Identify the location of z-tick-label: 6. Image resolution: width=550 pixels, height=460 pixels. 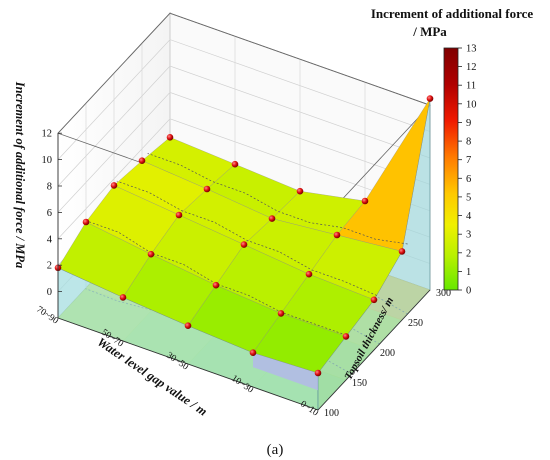
(49, 213).